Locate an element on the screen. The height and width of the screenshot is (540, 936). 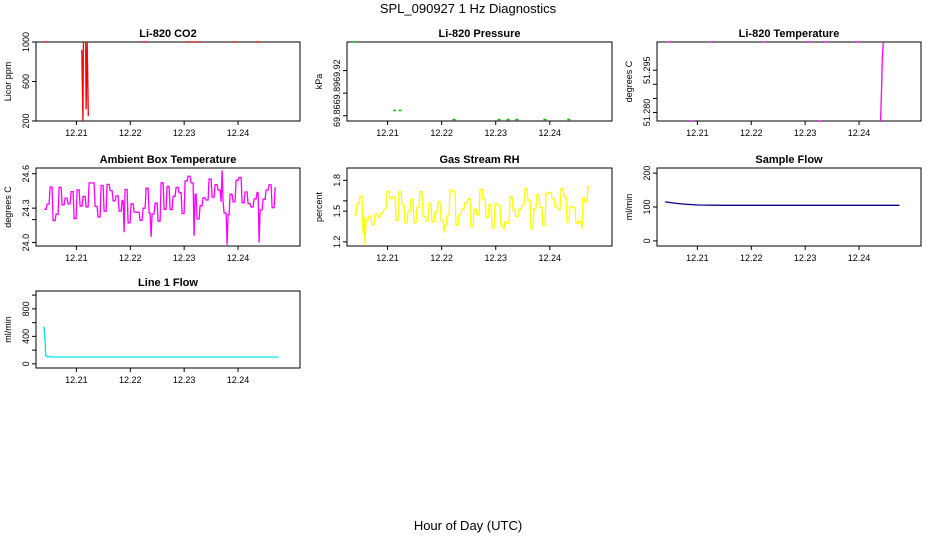
panel-title: Li-820 Temperature is located at coordinates (789, 34).